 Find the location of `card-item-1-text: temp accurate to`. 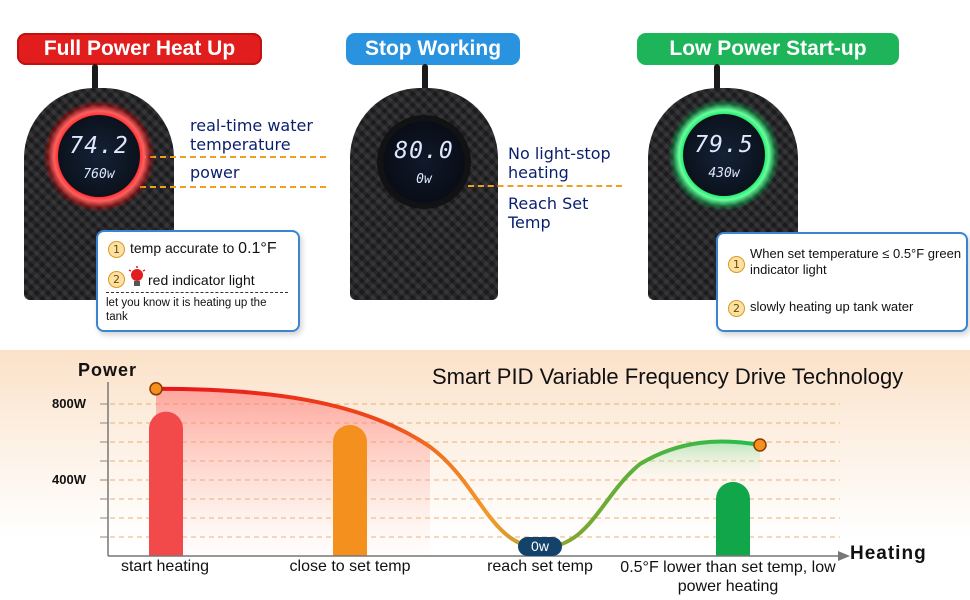

card-item-1-text: temp accurate to is located at coordinates (184, 248).